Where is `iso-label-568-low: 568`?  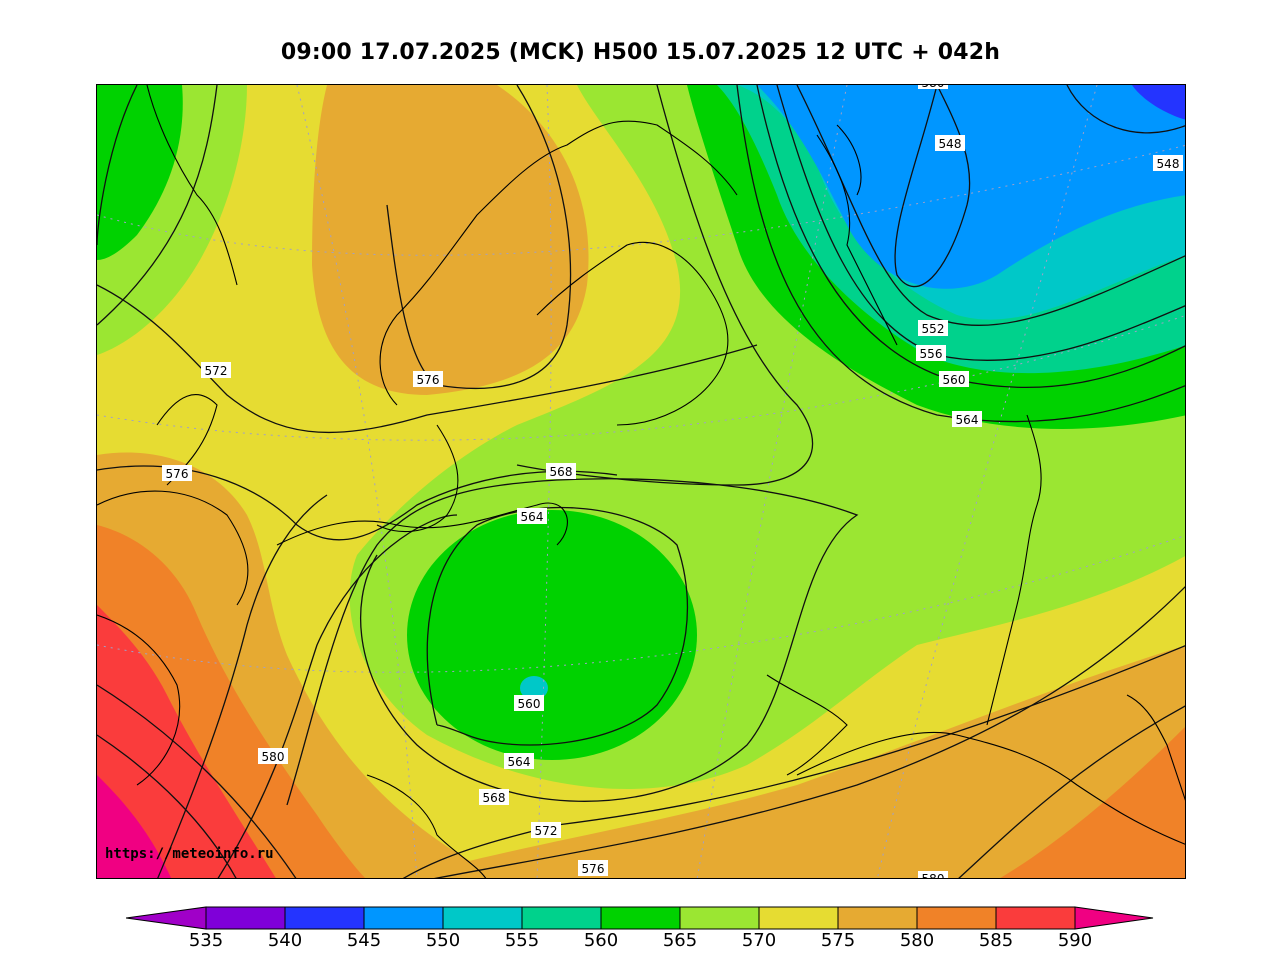 iso-label-568-low: 568 is located at coordinates (494, 798).